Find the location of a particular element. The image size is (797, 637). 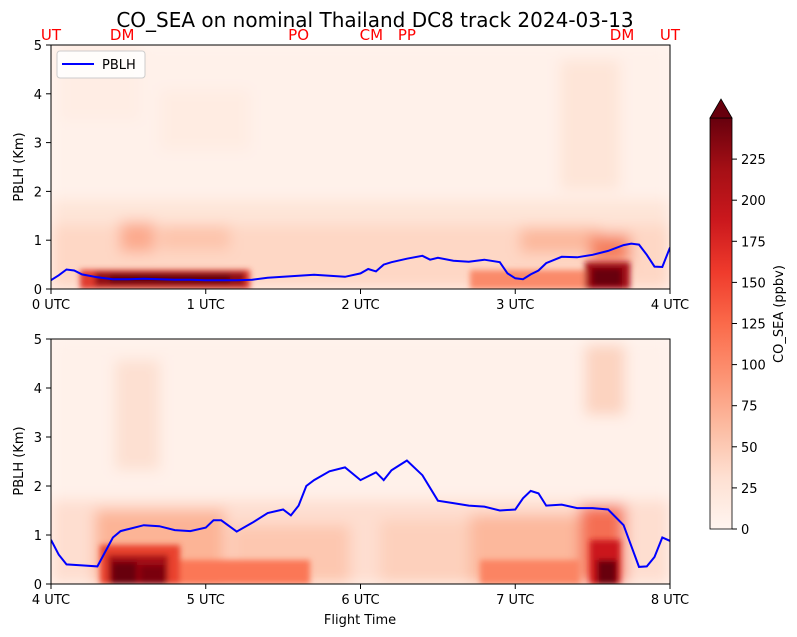

x-axis-label: Flight Time is located at coordinates (360, 620).